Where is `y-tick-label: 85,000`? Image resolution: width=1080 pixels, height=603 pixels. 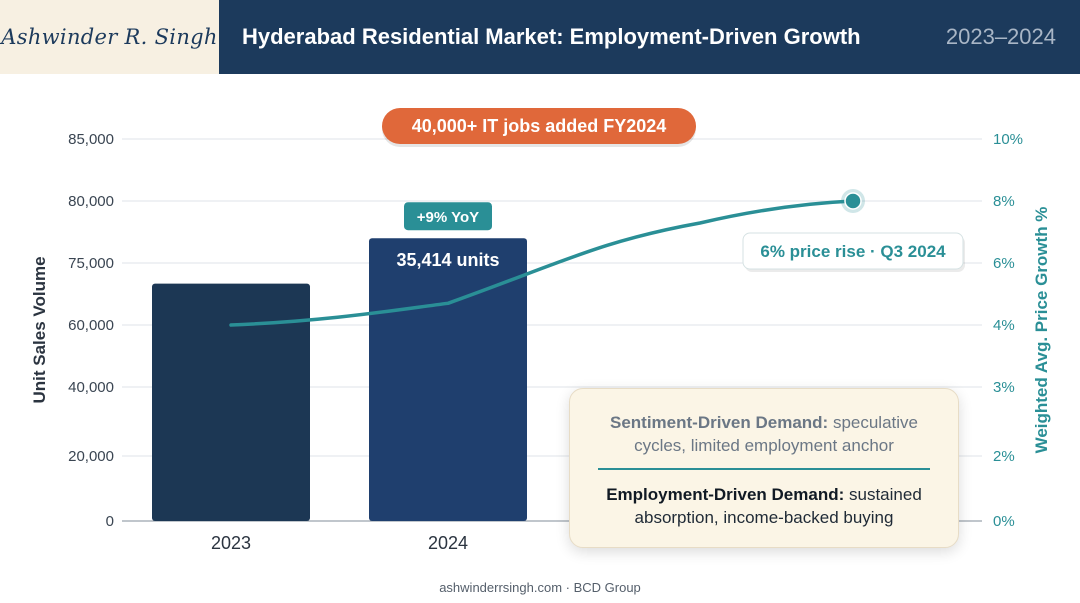 y-tick-label: 85,000 is located at coordinates (91, 139).